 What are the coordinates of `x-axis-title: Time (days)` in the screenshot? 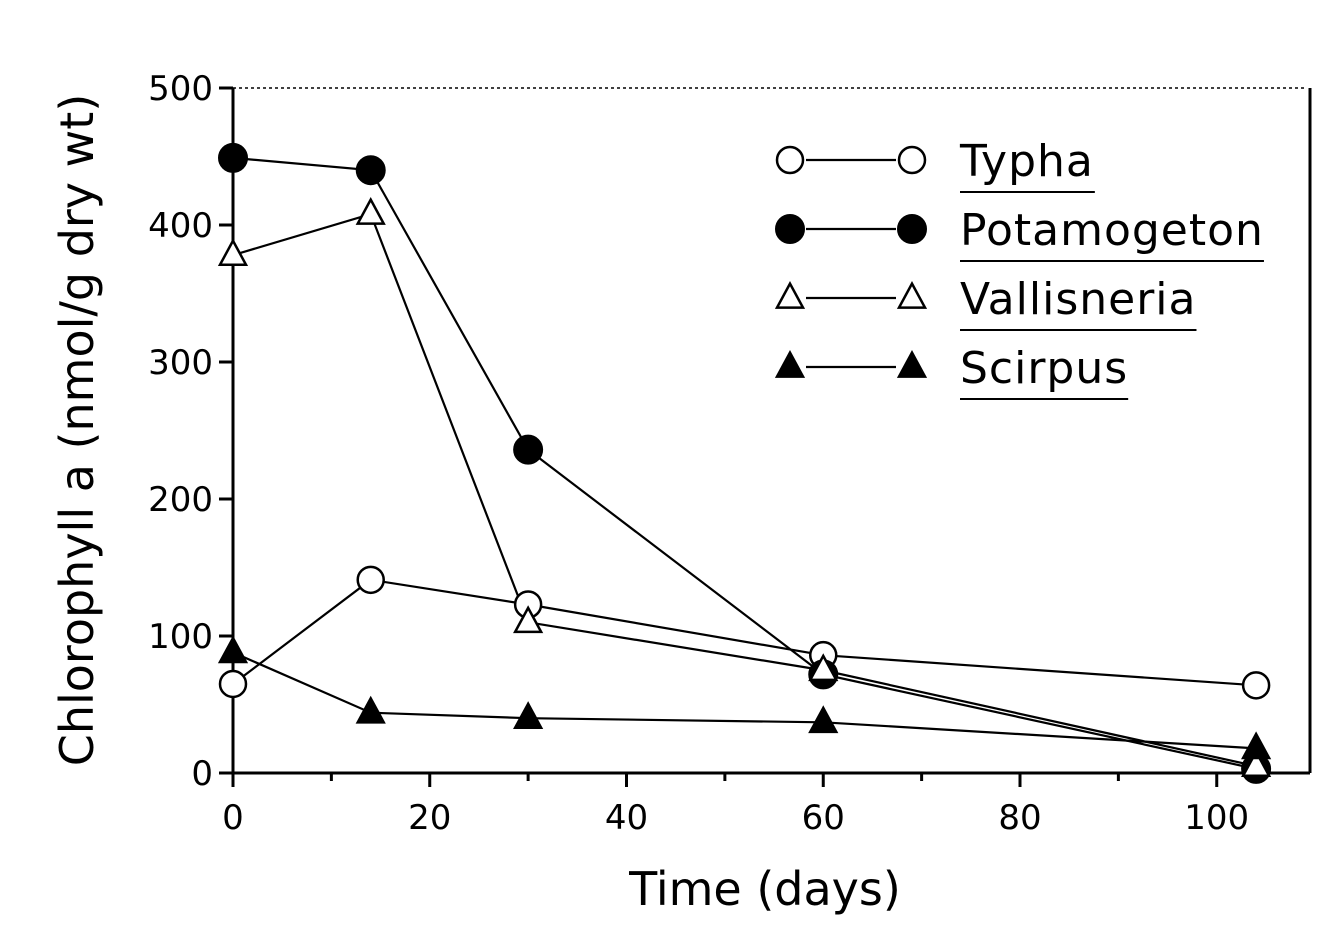 It's located at (764, 889).